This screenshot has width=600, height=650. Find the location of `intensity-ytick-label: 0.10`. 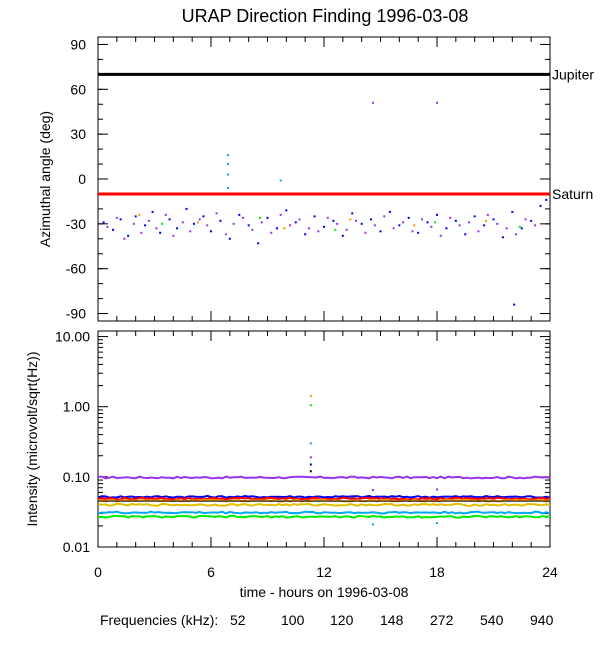

intensity-ytick-label: 0.10 is located at coordinates (76, 477).